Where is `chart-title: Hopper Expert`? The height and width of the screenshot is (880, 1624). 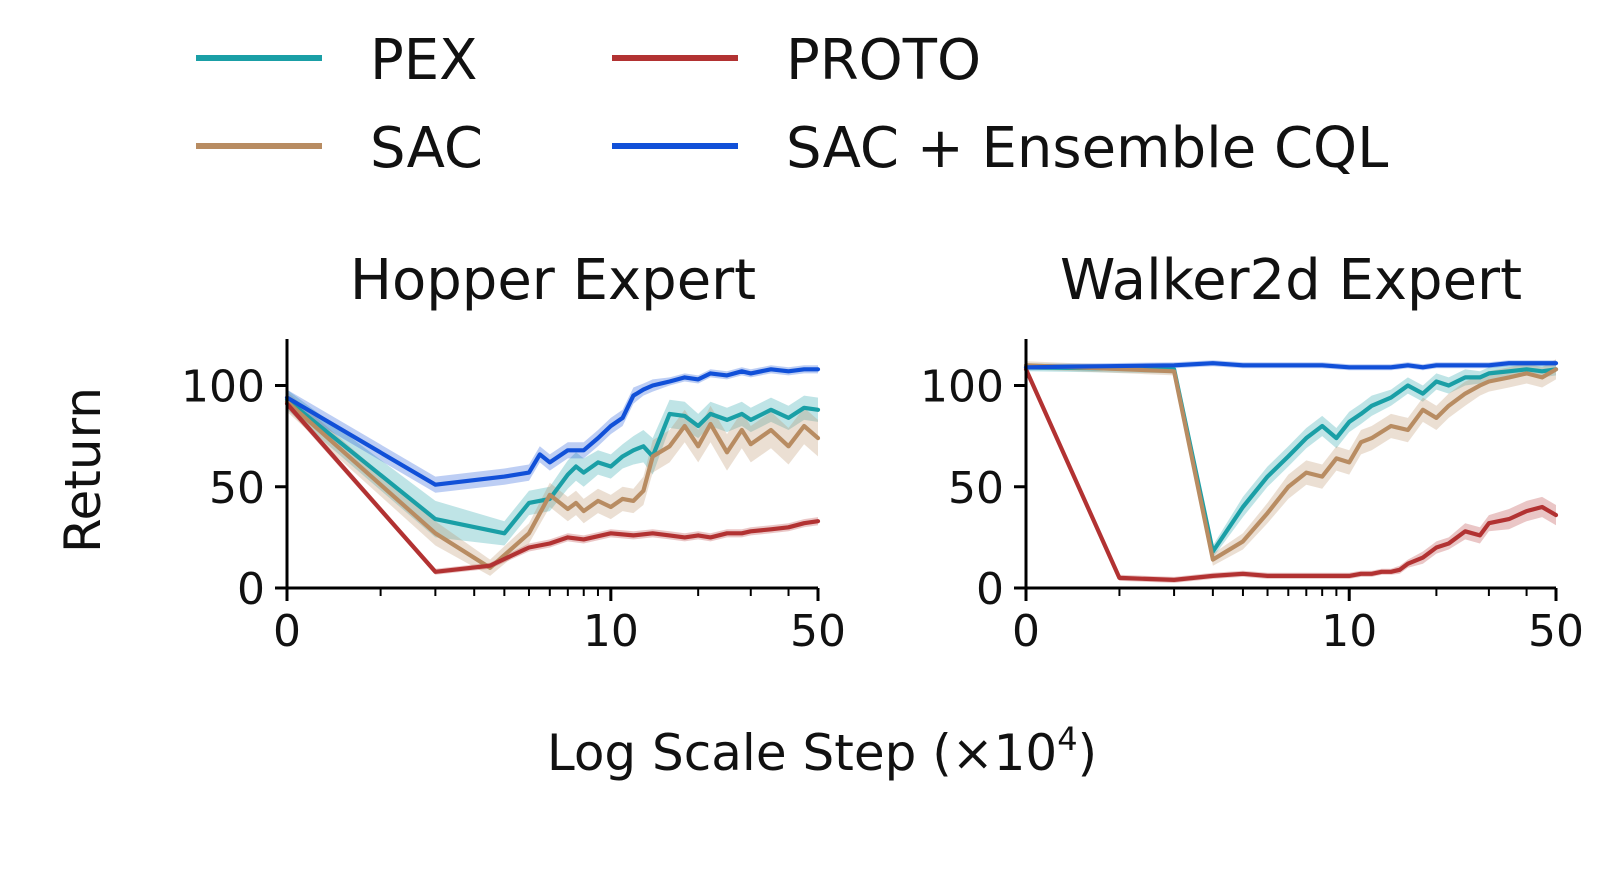 chart-title: Hopper Expert is located at coordinates (553, 280).